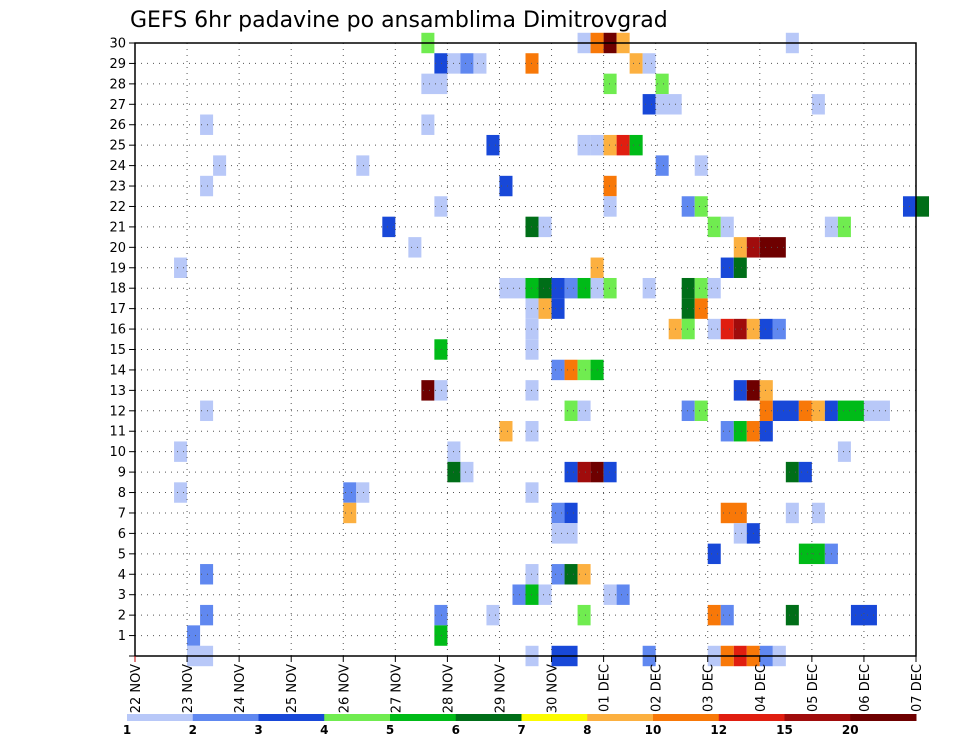 This screenshot has height=742, width=960. I want to click on x-tick-label: 04 DEC, so click(761, 688).